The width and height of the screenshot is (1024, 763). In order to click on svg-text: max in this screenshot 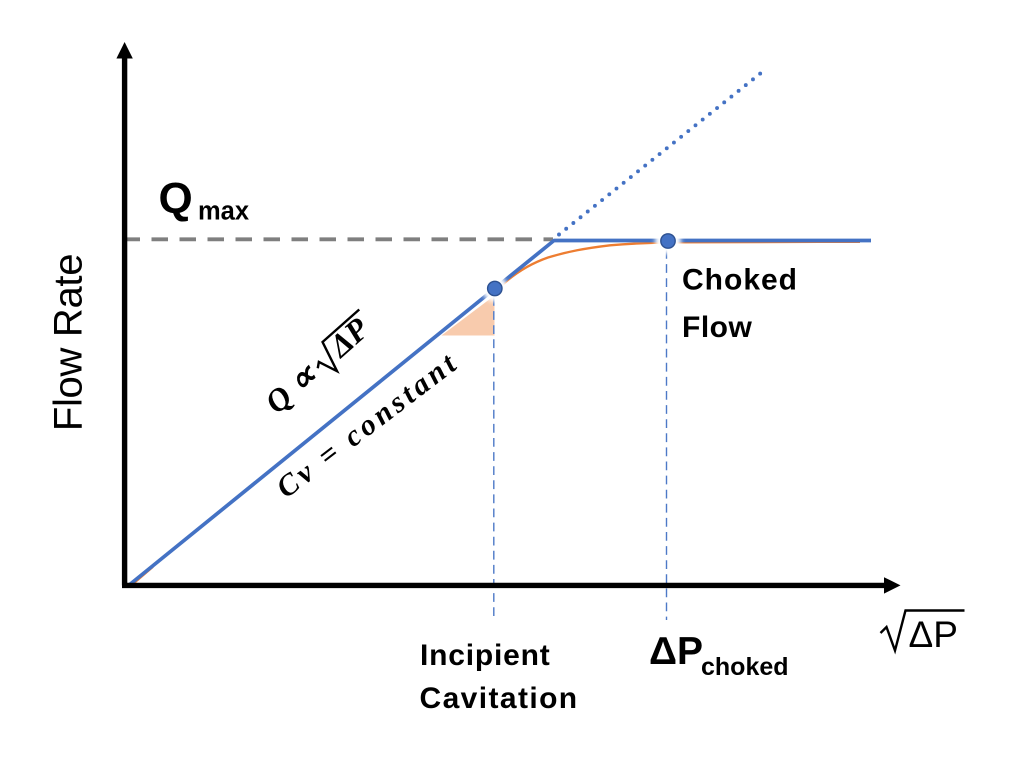, I will do `click(223, 212)`.